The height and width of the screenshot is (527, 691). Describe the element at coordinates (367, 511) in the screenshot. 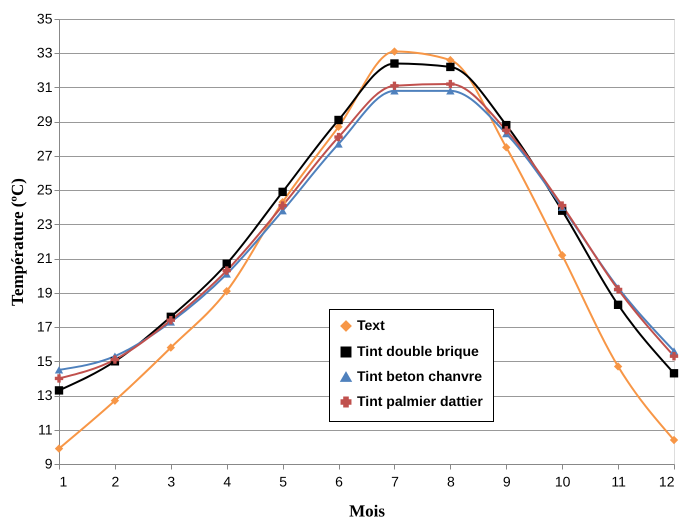

I see `x-axis-title: Mois` at that location.